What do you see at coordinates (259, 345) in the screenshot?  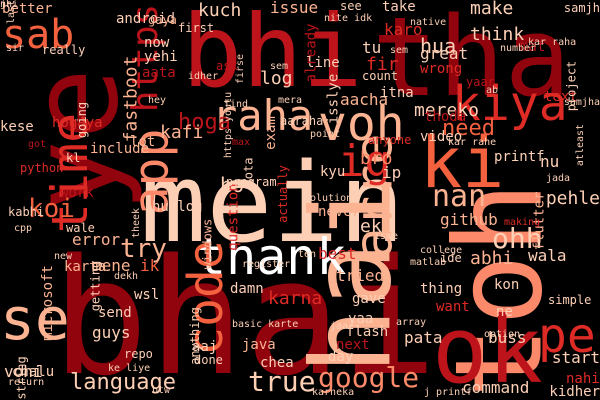 I see `word-java: java` at bounding box center [259, 345].